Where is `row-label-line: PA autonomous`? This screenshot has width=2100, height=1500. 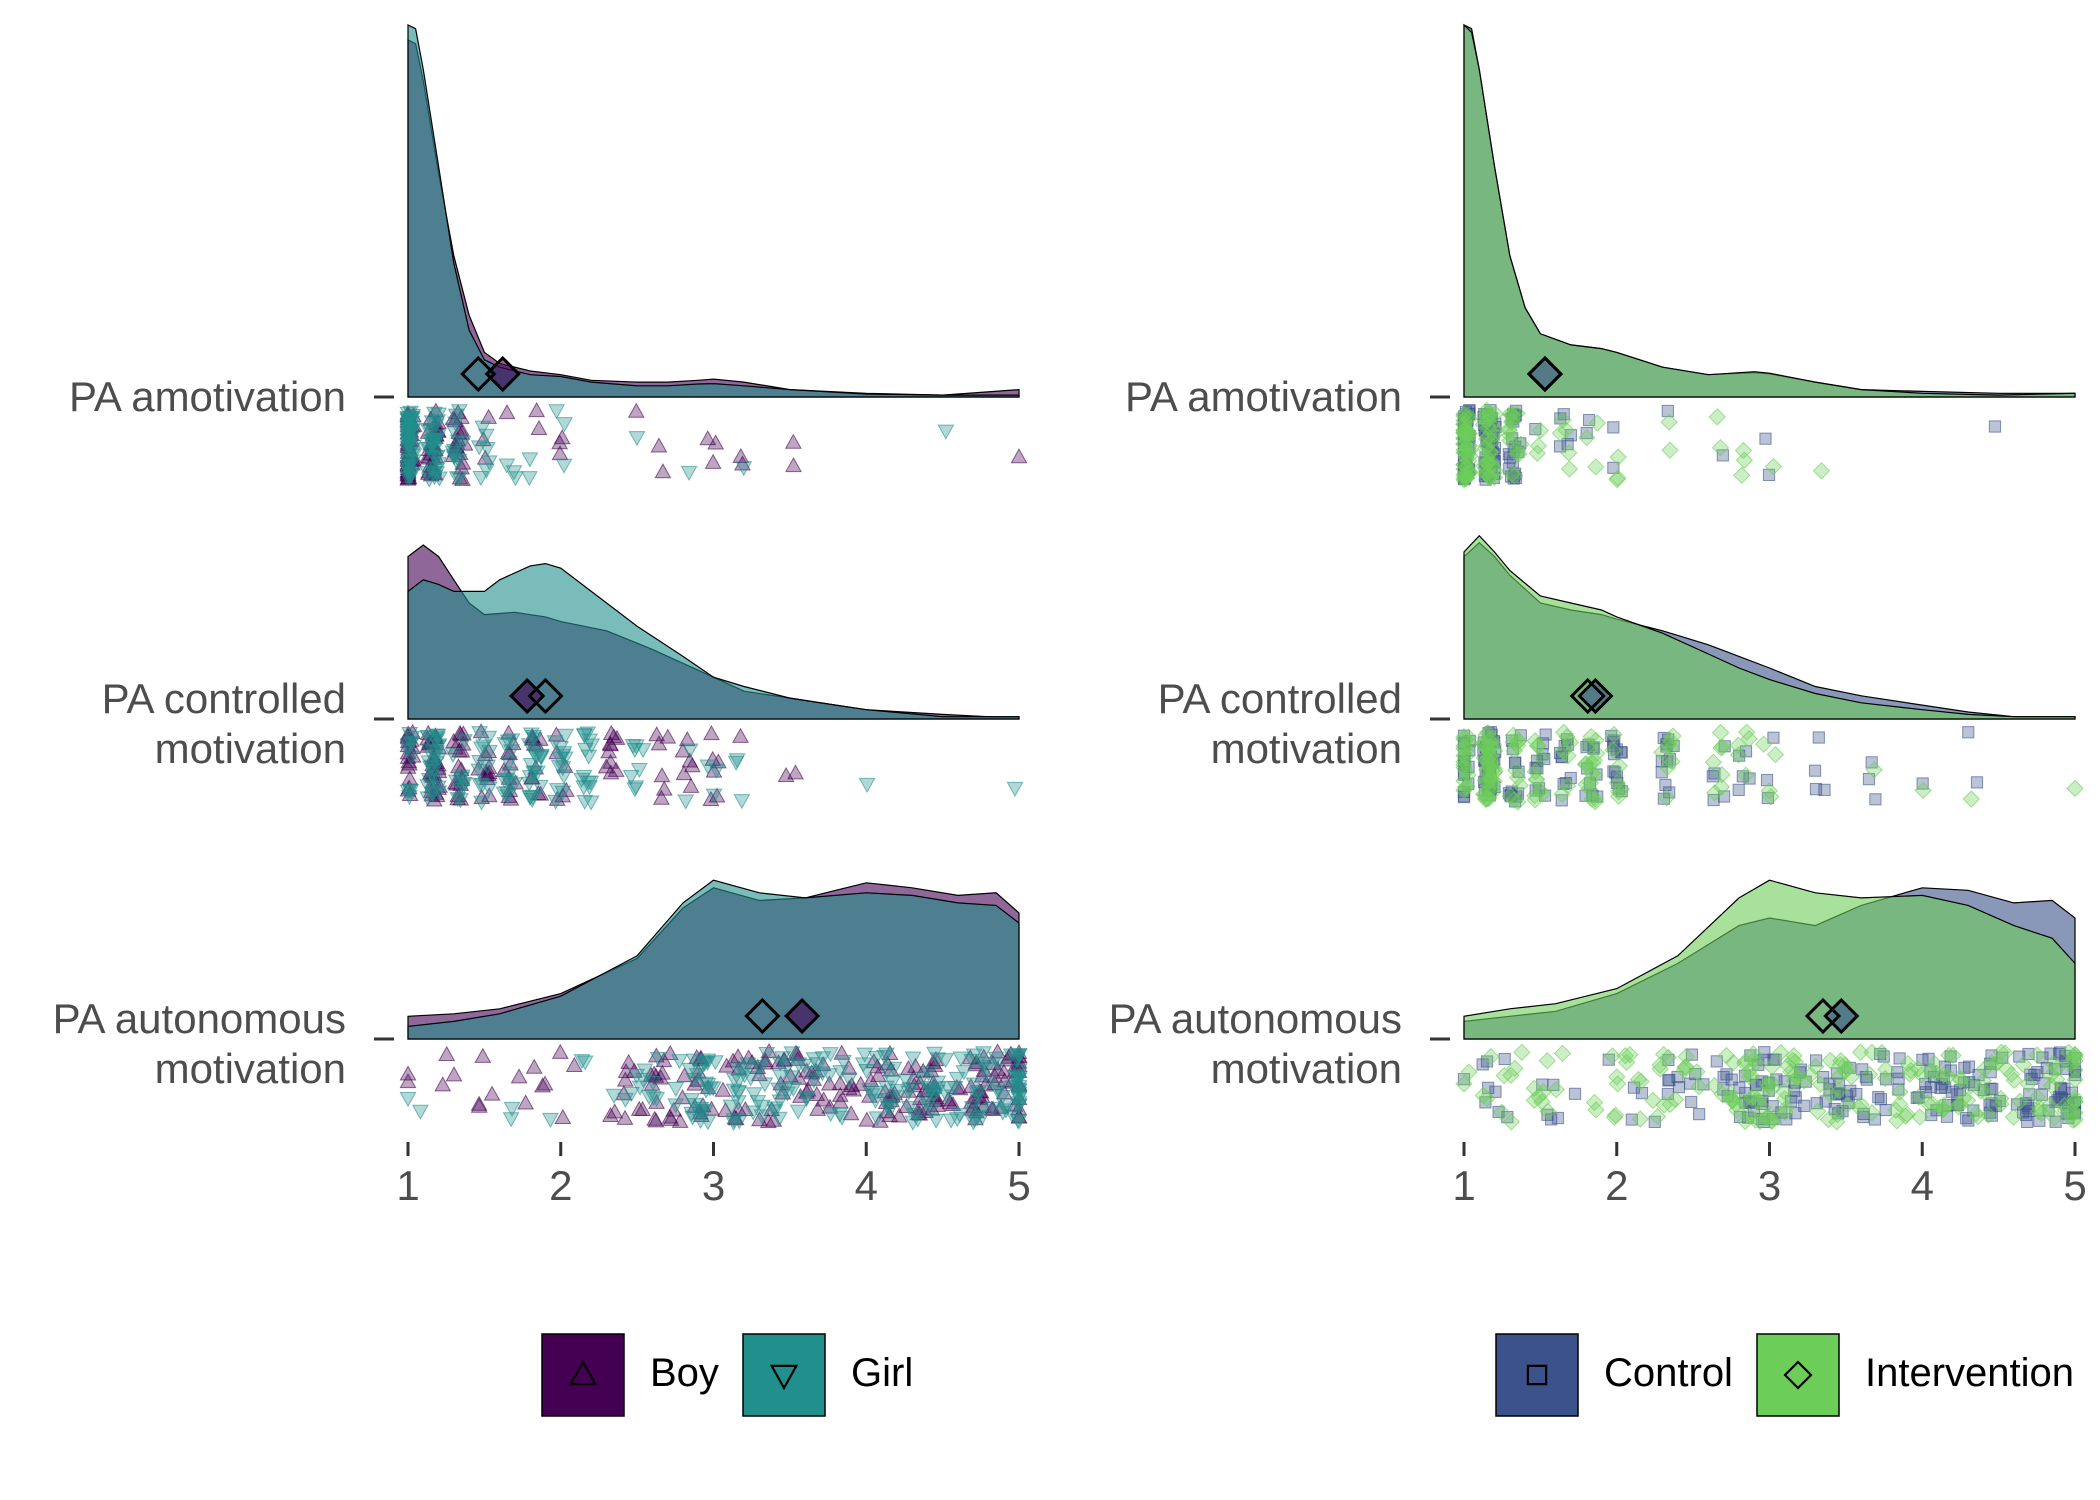
row-label-line: PA autonomous is located at coordinates (1255, 1018).